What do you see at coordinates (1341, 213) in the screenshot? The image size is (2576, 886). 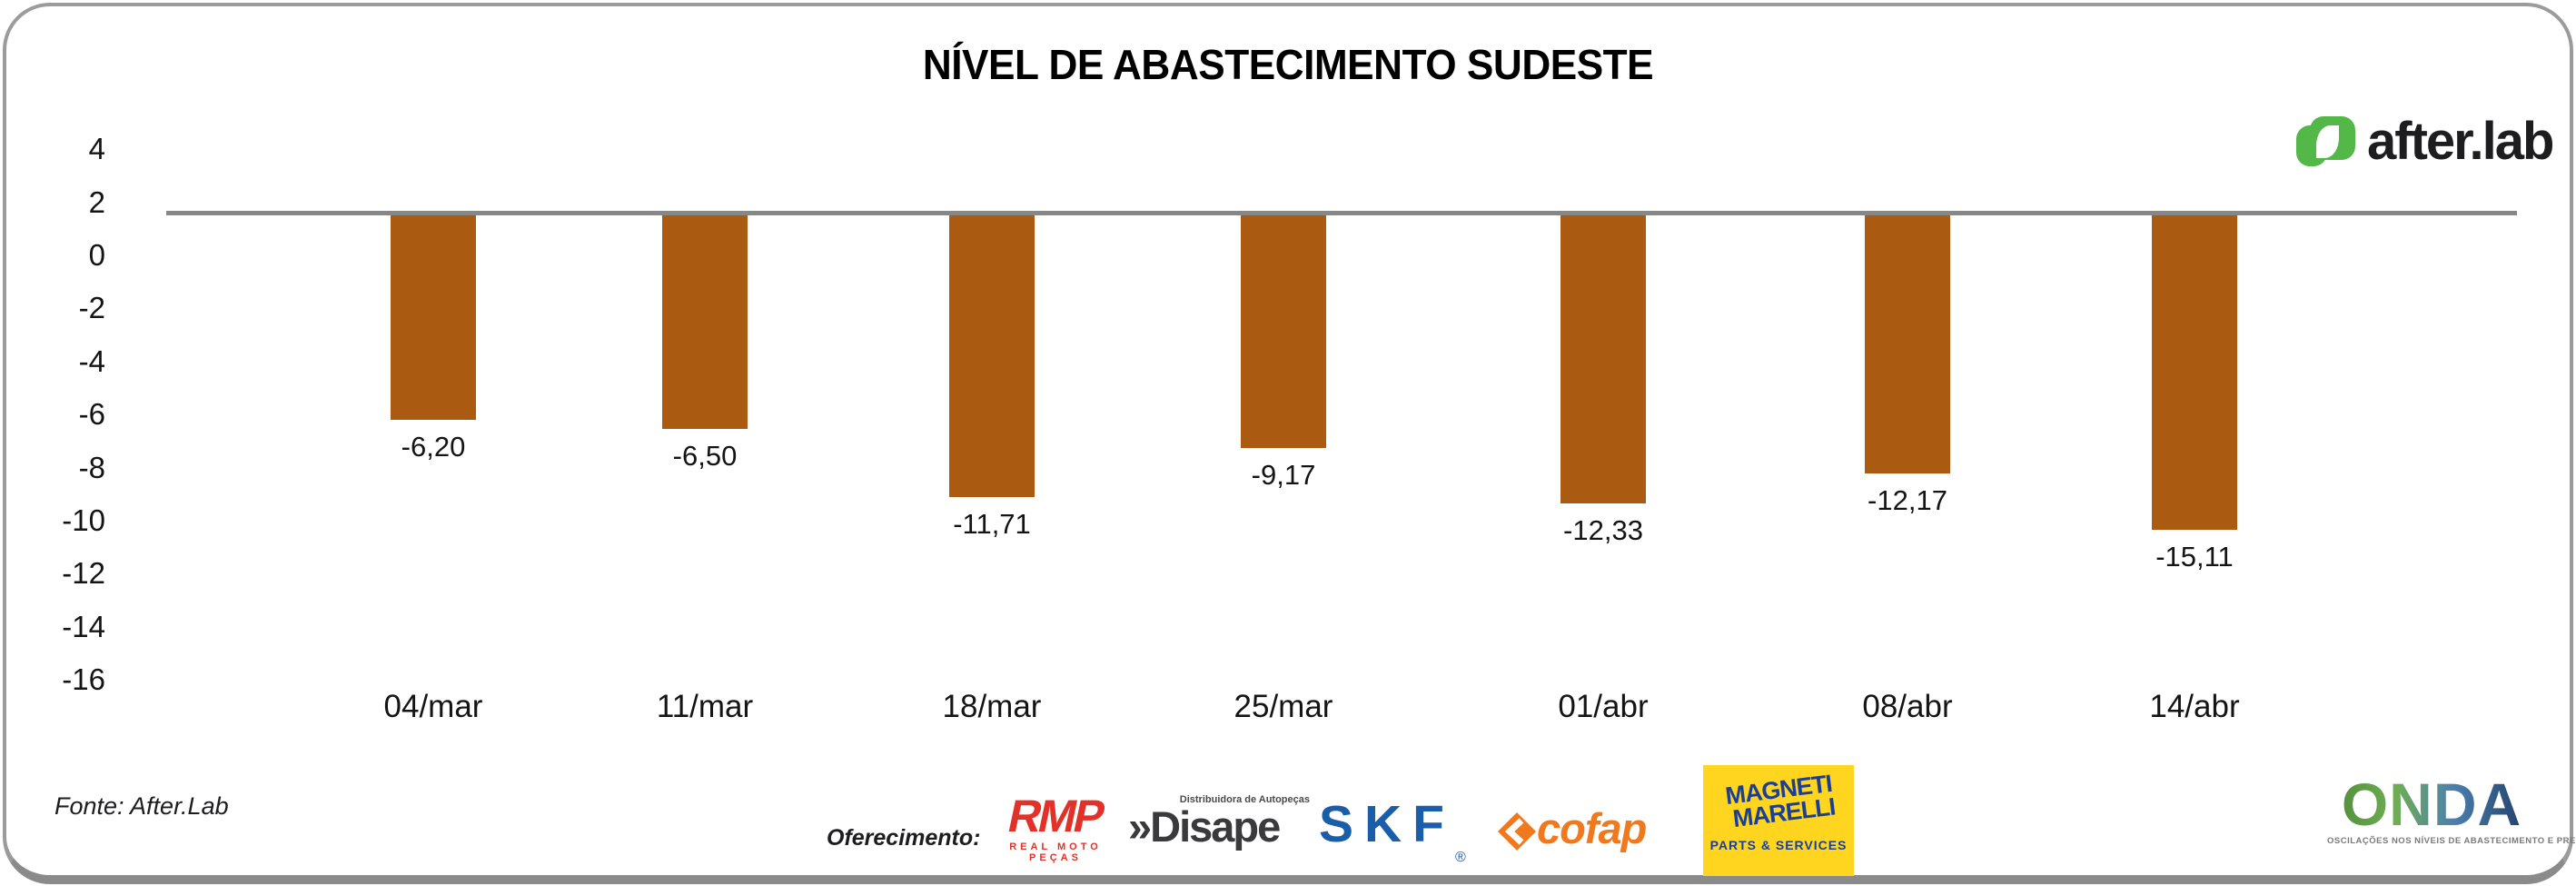 I see `baseline-line` at bounding box center [1341, 213].